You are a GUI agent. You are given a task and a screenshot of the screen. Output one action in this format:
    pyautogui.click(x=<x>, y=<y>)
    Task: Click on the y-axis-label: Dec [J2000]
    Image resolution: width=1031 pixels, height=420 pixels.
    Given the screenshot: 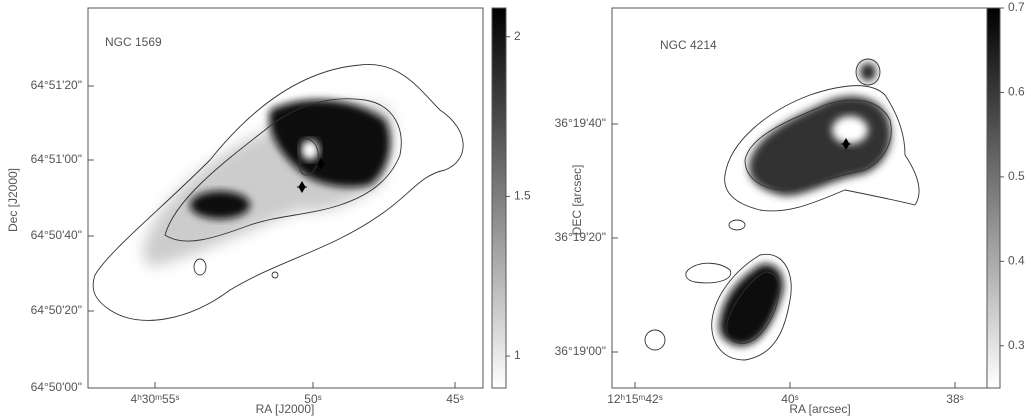 What is the action you would take?
    pyautogui.click(x=13, y=200)
    